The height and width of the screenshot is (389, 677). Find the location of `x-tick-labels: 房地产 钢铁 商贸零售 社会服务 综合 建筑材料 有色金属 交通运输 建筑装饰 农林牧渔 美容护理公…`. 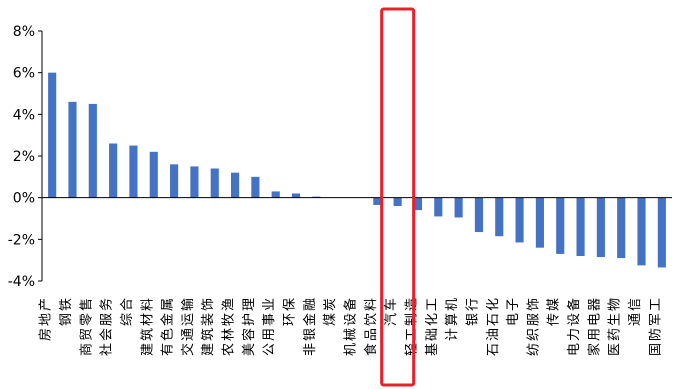

x-tick-labels: 房地产 钢铁 商贸零售 社会服务 综合 建筑材料 有色金属 交通运输 建筑装饰 农林牧渔 美容护理公… is located at coordinates (351, 326).